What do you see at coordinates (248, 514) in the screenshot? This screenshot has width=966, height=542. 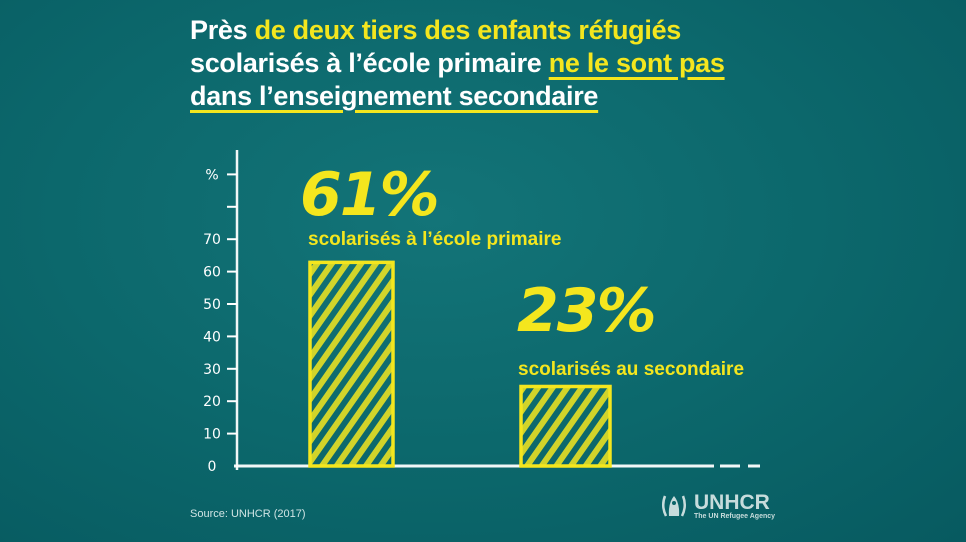 I see `source-note: Source: UNHCR (2017)` at bounding box center [248, 514].